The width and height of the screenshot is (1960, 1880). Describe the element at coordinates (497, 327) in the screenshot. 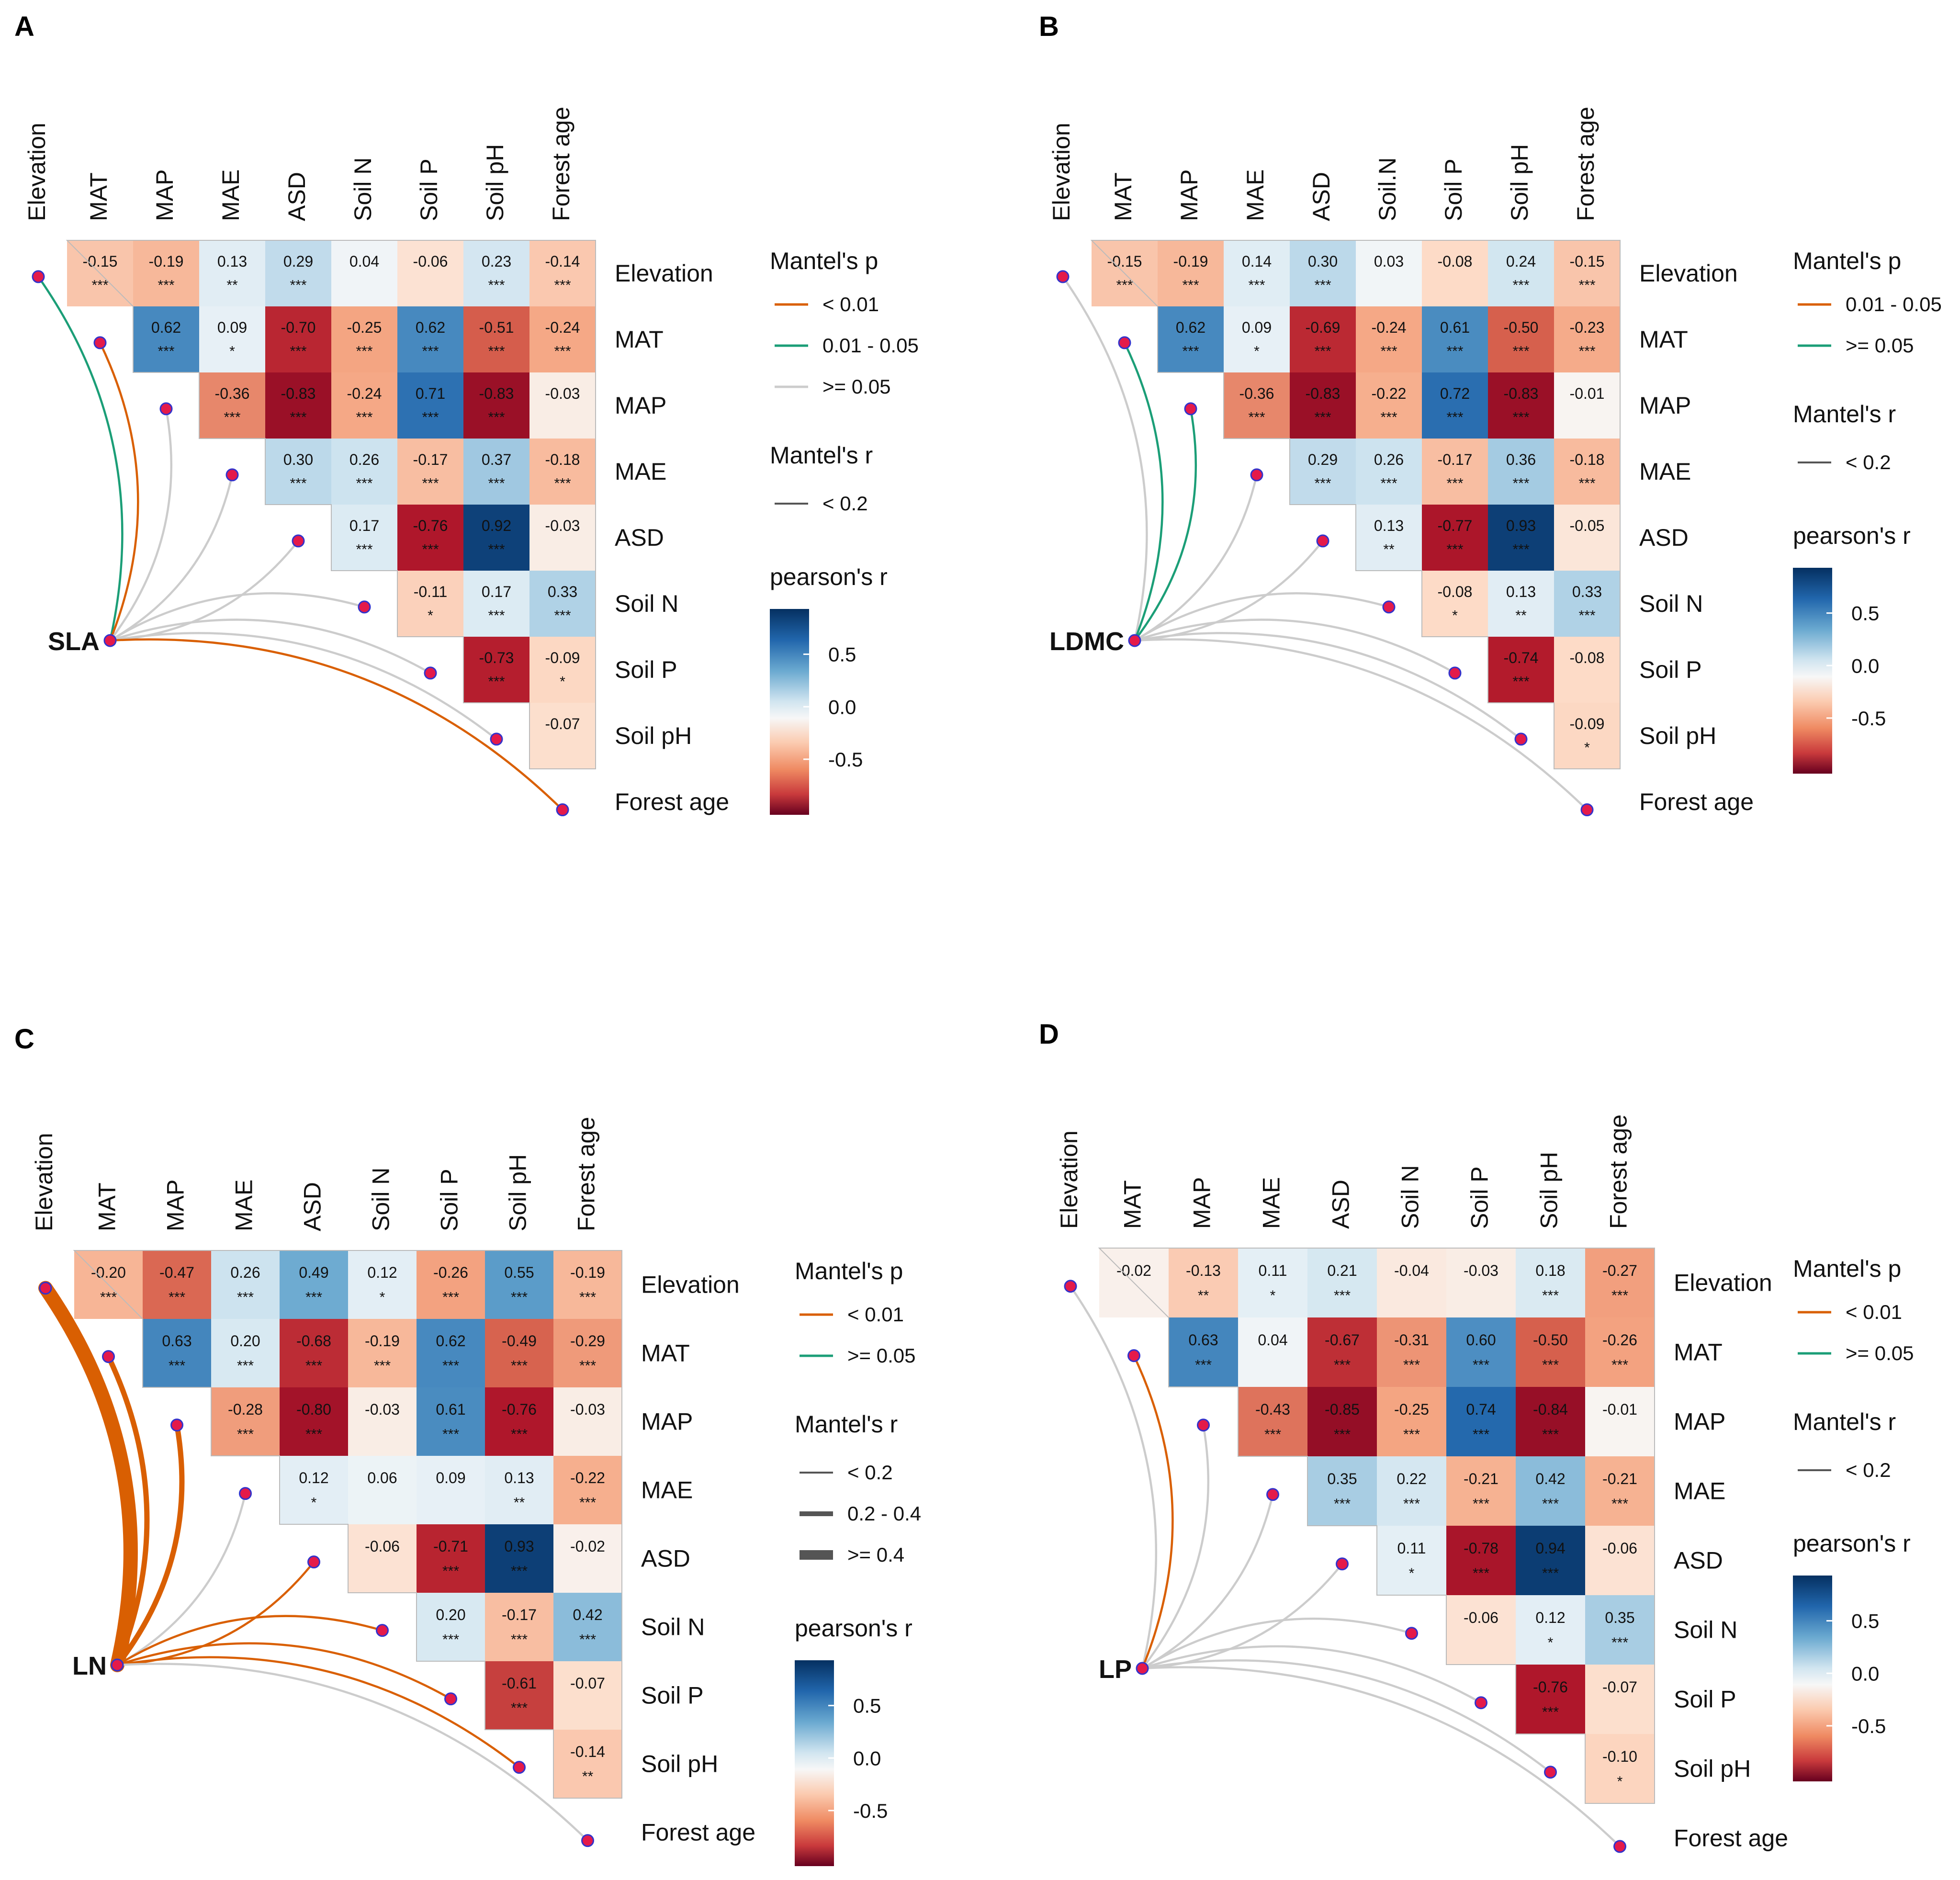

I see `cell-value: -0.51` at that location.